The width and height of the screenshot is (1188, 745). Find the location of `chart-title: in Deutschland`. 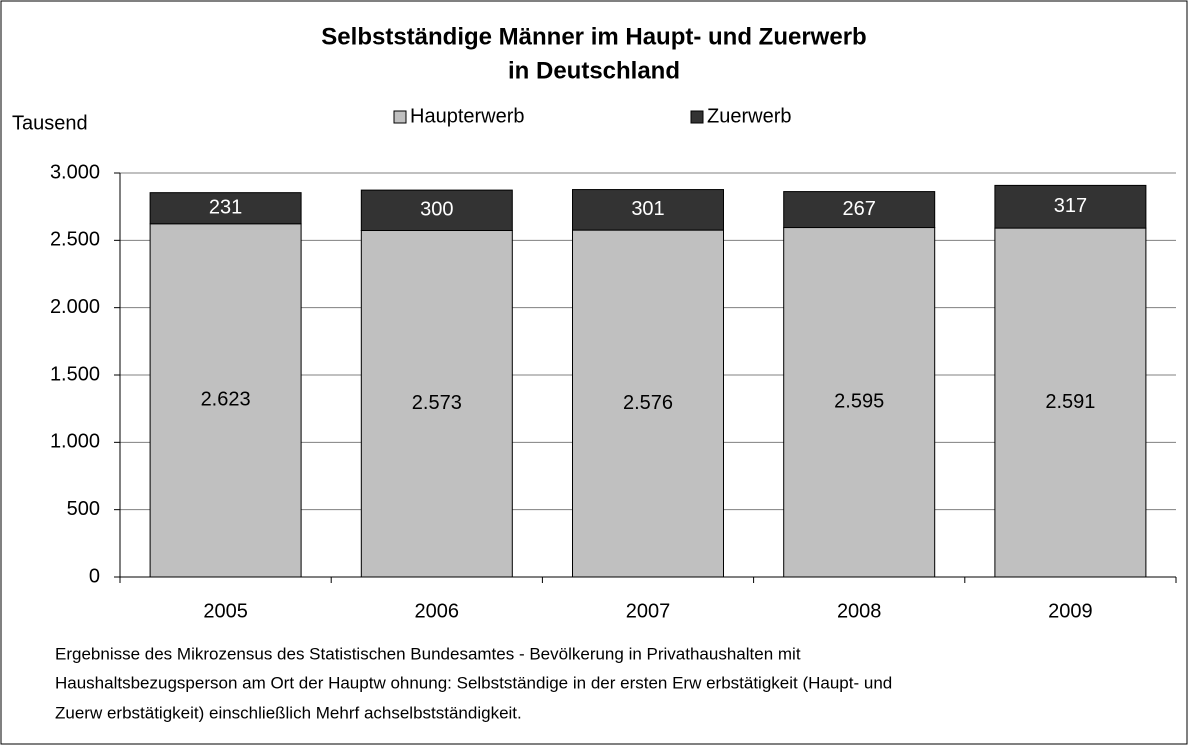

chart-title: in Deutschland is located at coordinates (594, 70).